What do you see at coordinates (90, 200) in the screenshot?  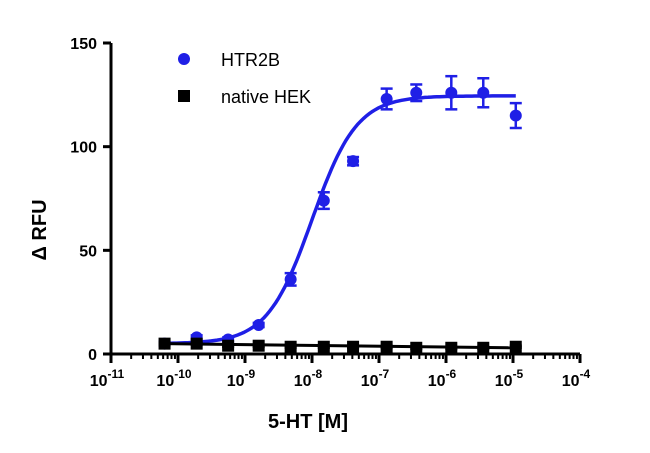 I see `y-axis-ticks: 0 50 100 150` at bounding box center [90, 200].